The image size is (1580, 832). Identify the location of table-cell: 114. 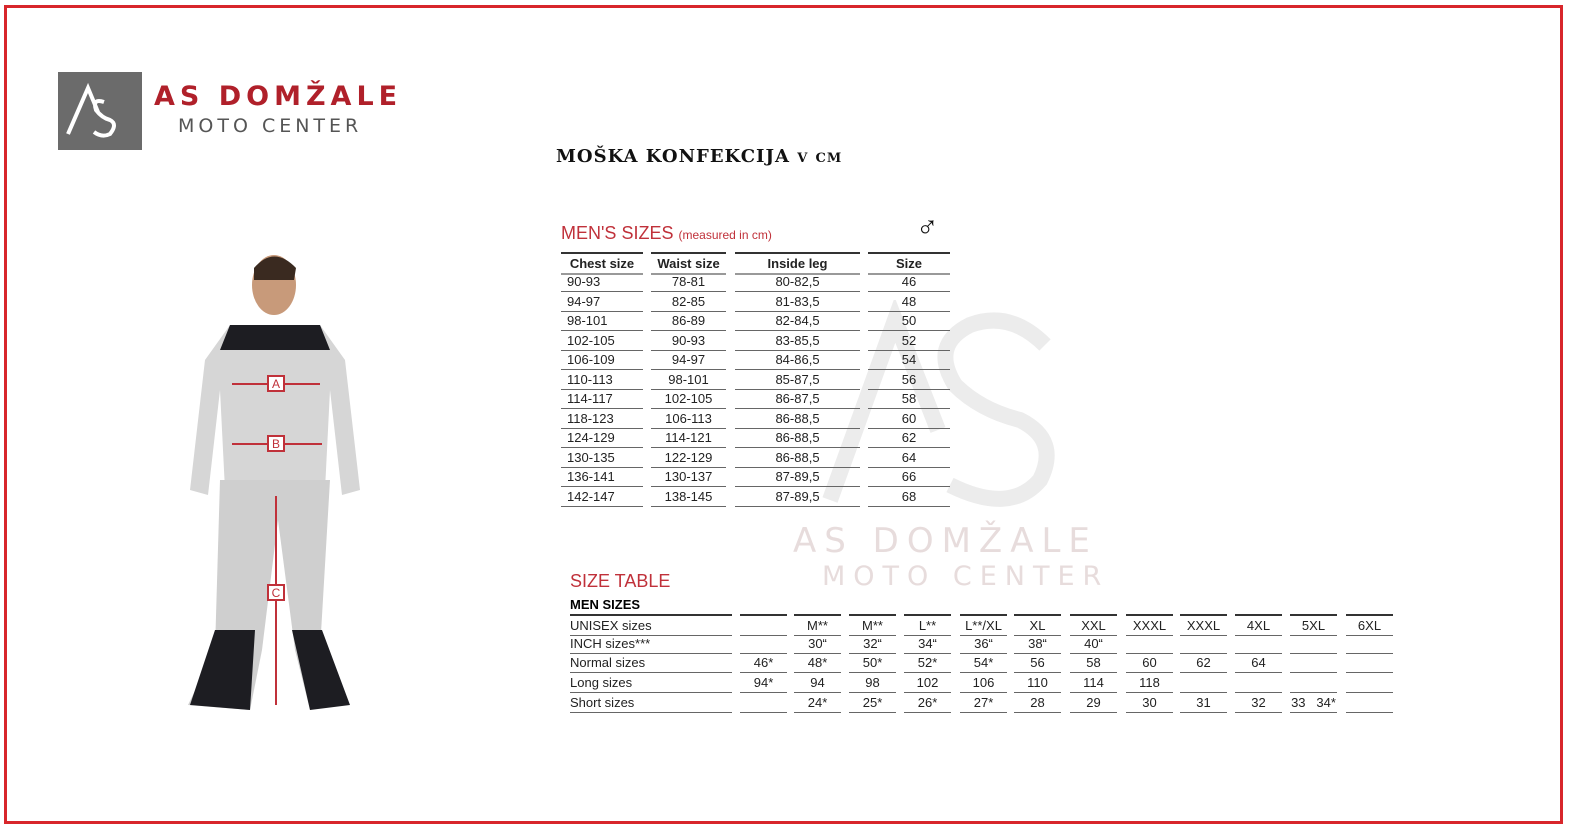
(1093, 683).